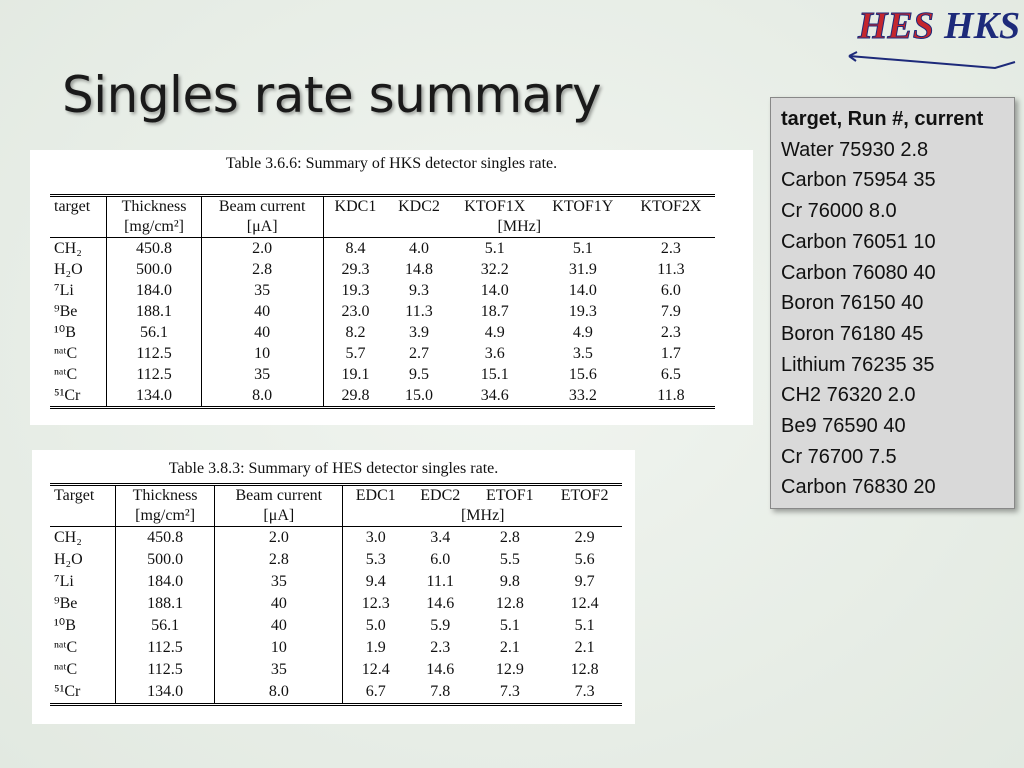  I want to click on header-cell: KTOF1Y, so click(582, 205).